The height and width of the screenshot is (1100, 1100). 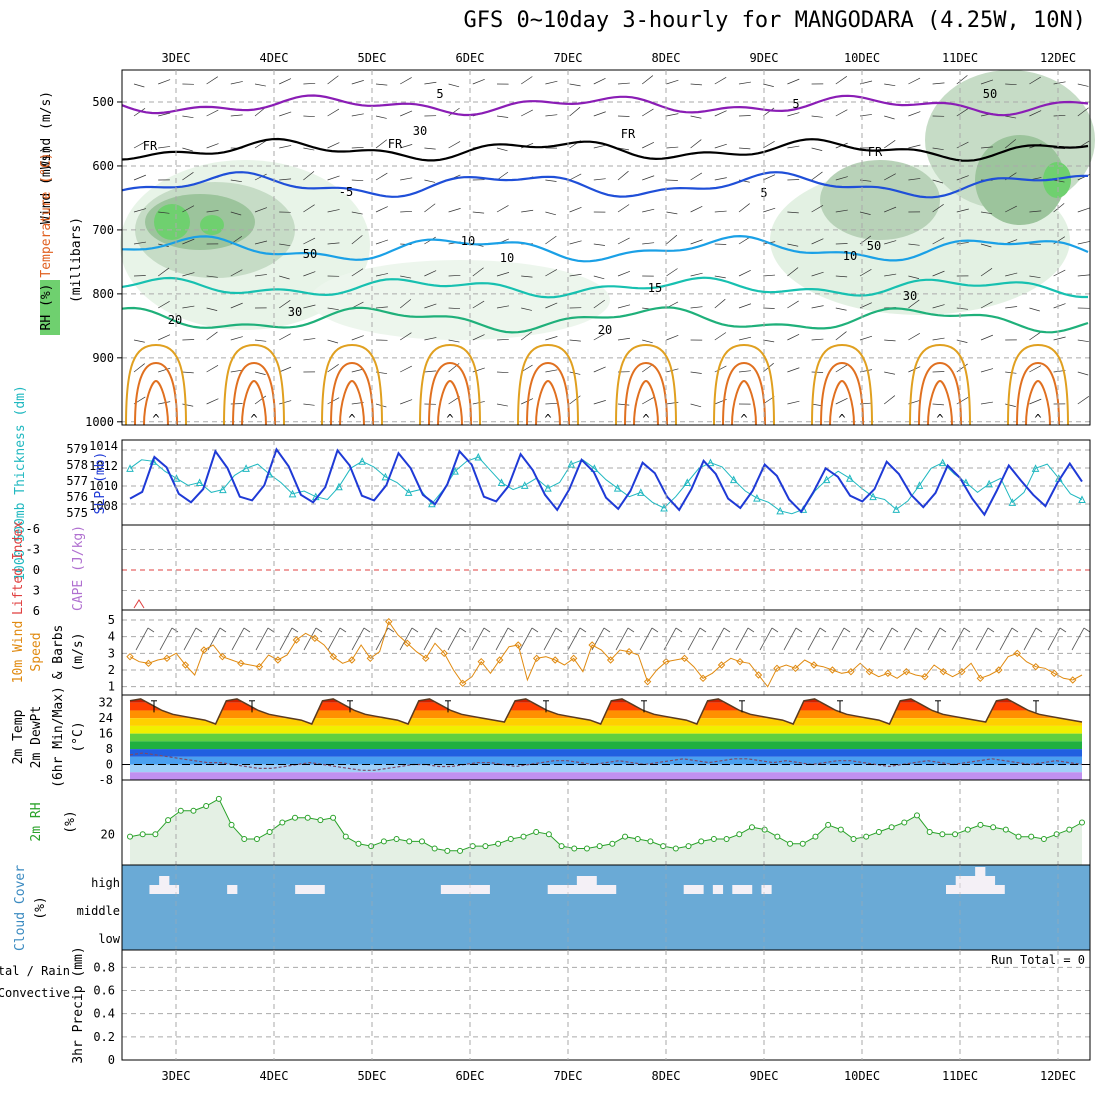 What do you see at coordinates (36, 611) in the screenshot?
I see `y-tick-label: 6` at bounding box center [36, 611].